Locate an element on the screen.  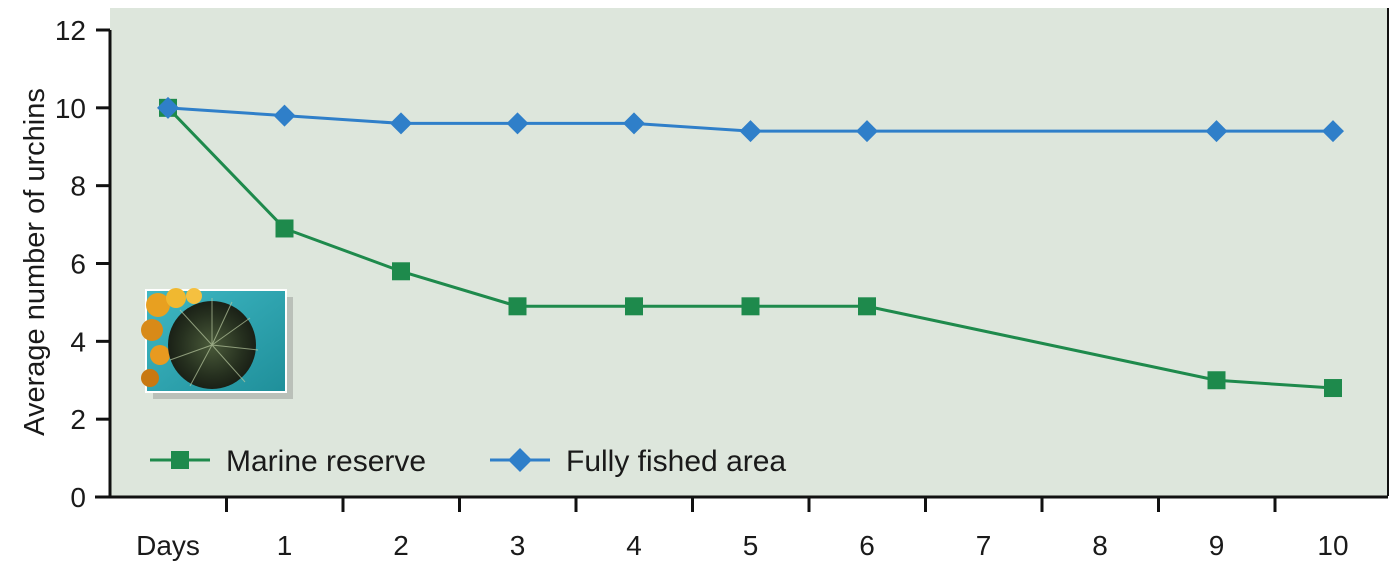
x-tick-label: 4 is located at coordinates (634, 545).